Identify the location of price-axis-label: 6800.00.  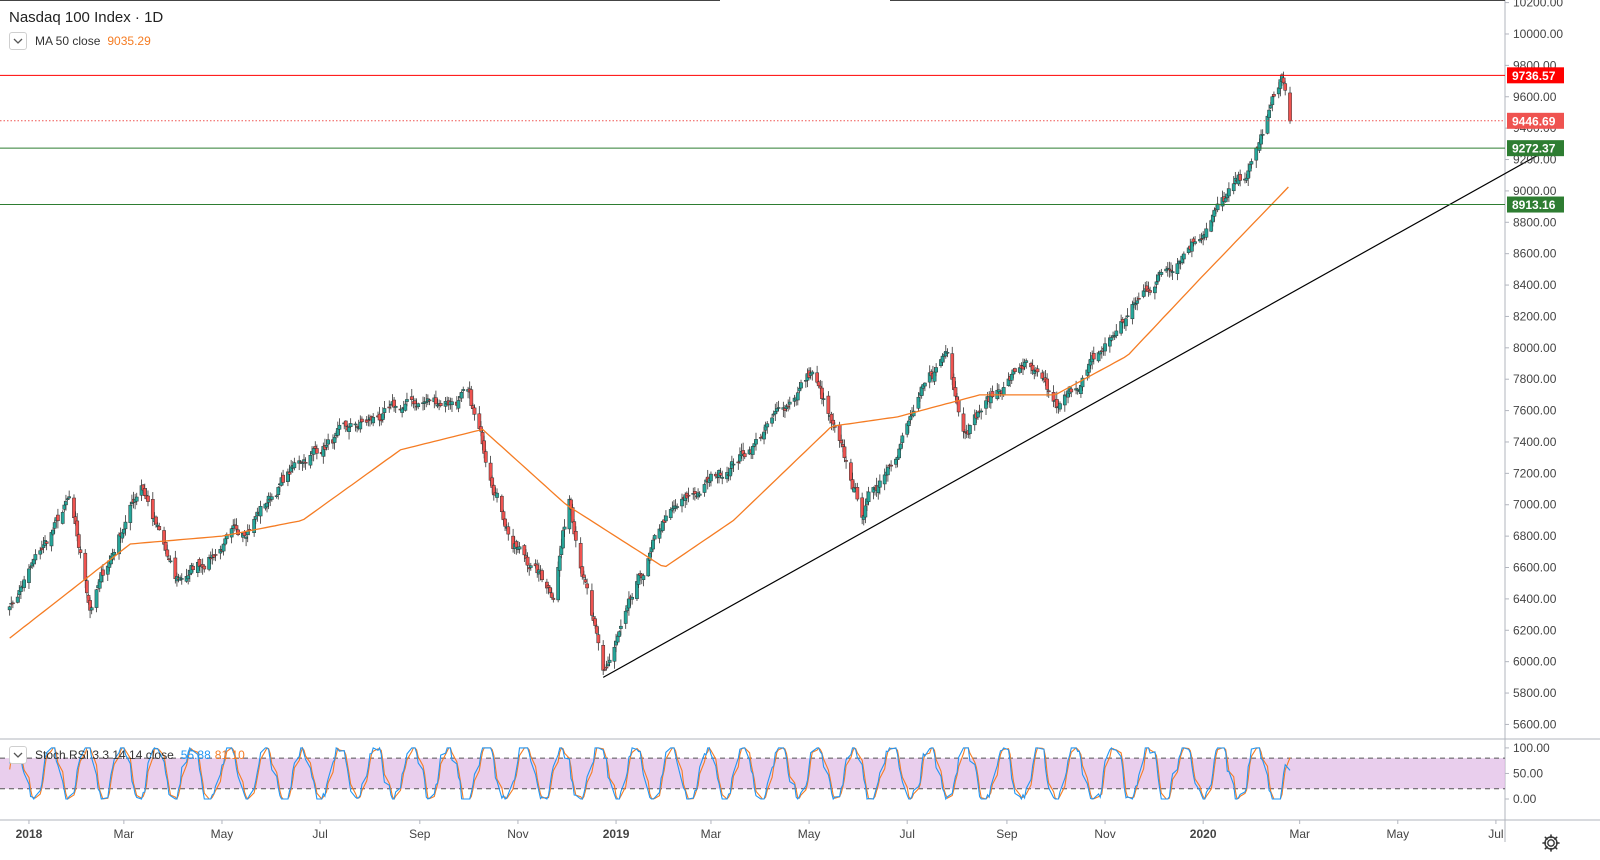
(1535, 536).